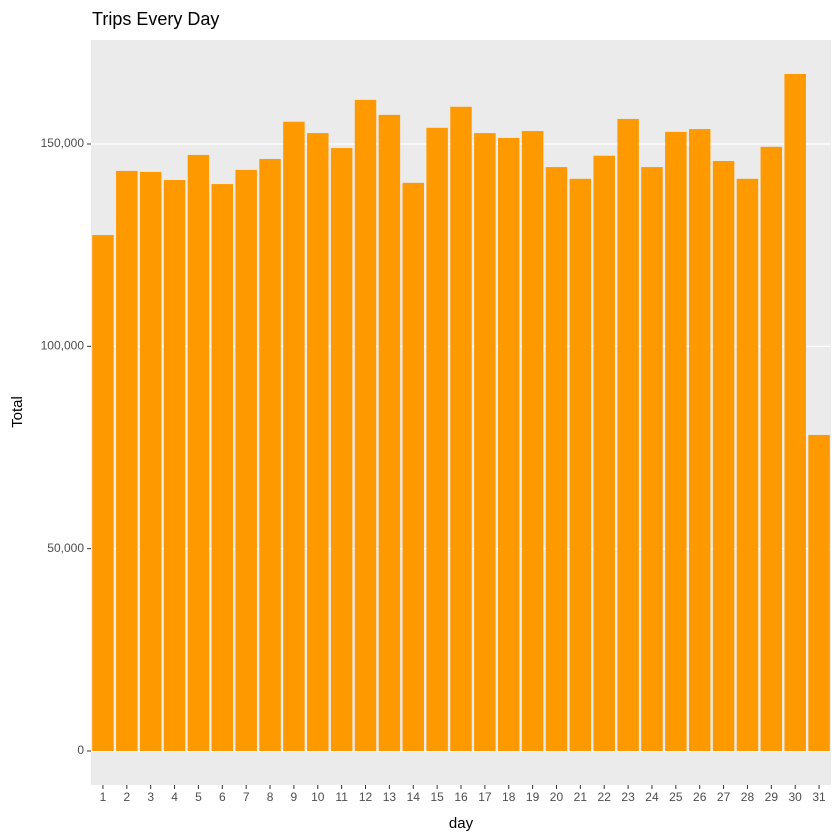 The height and width of the screenshot is (840, 840). What do you see at coordinates (724, 797) in the screenshot?
I see `x-tick-label: 27` at bounding box center [724, 797].